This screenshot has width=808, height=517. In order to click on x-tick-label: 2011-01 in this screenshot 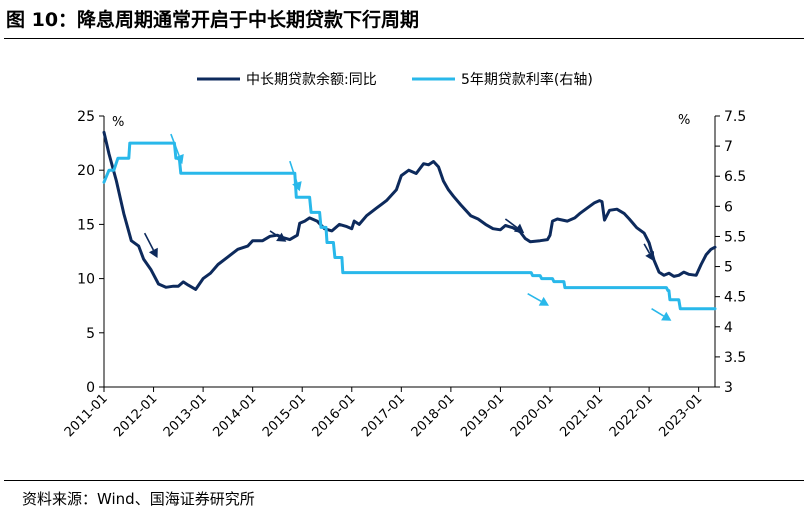, I will do `click(86, 415)`.